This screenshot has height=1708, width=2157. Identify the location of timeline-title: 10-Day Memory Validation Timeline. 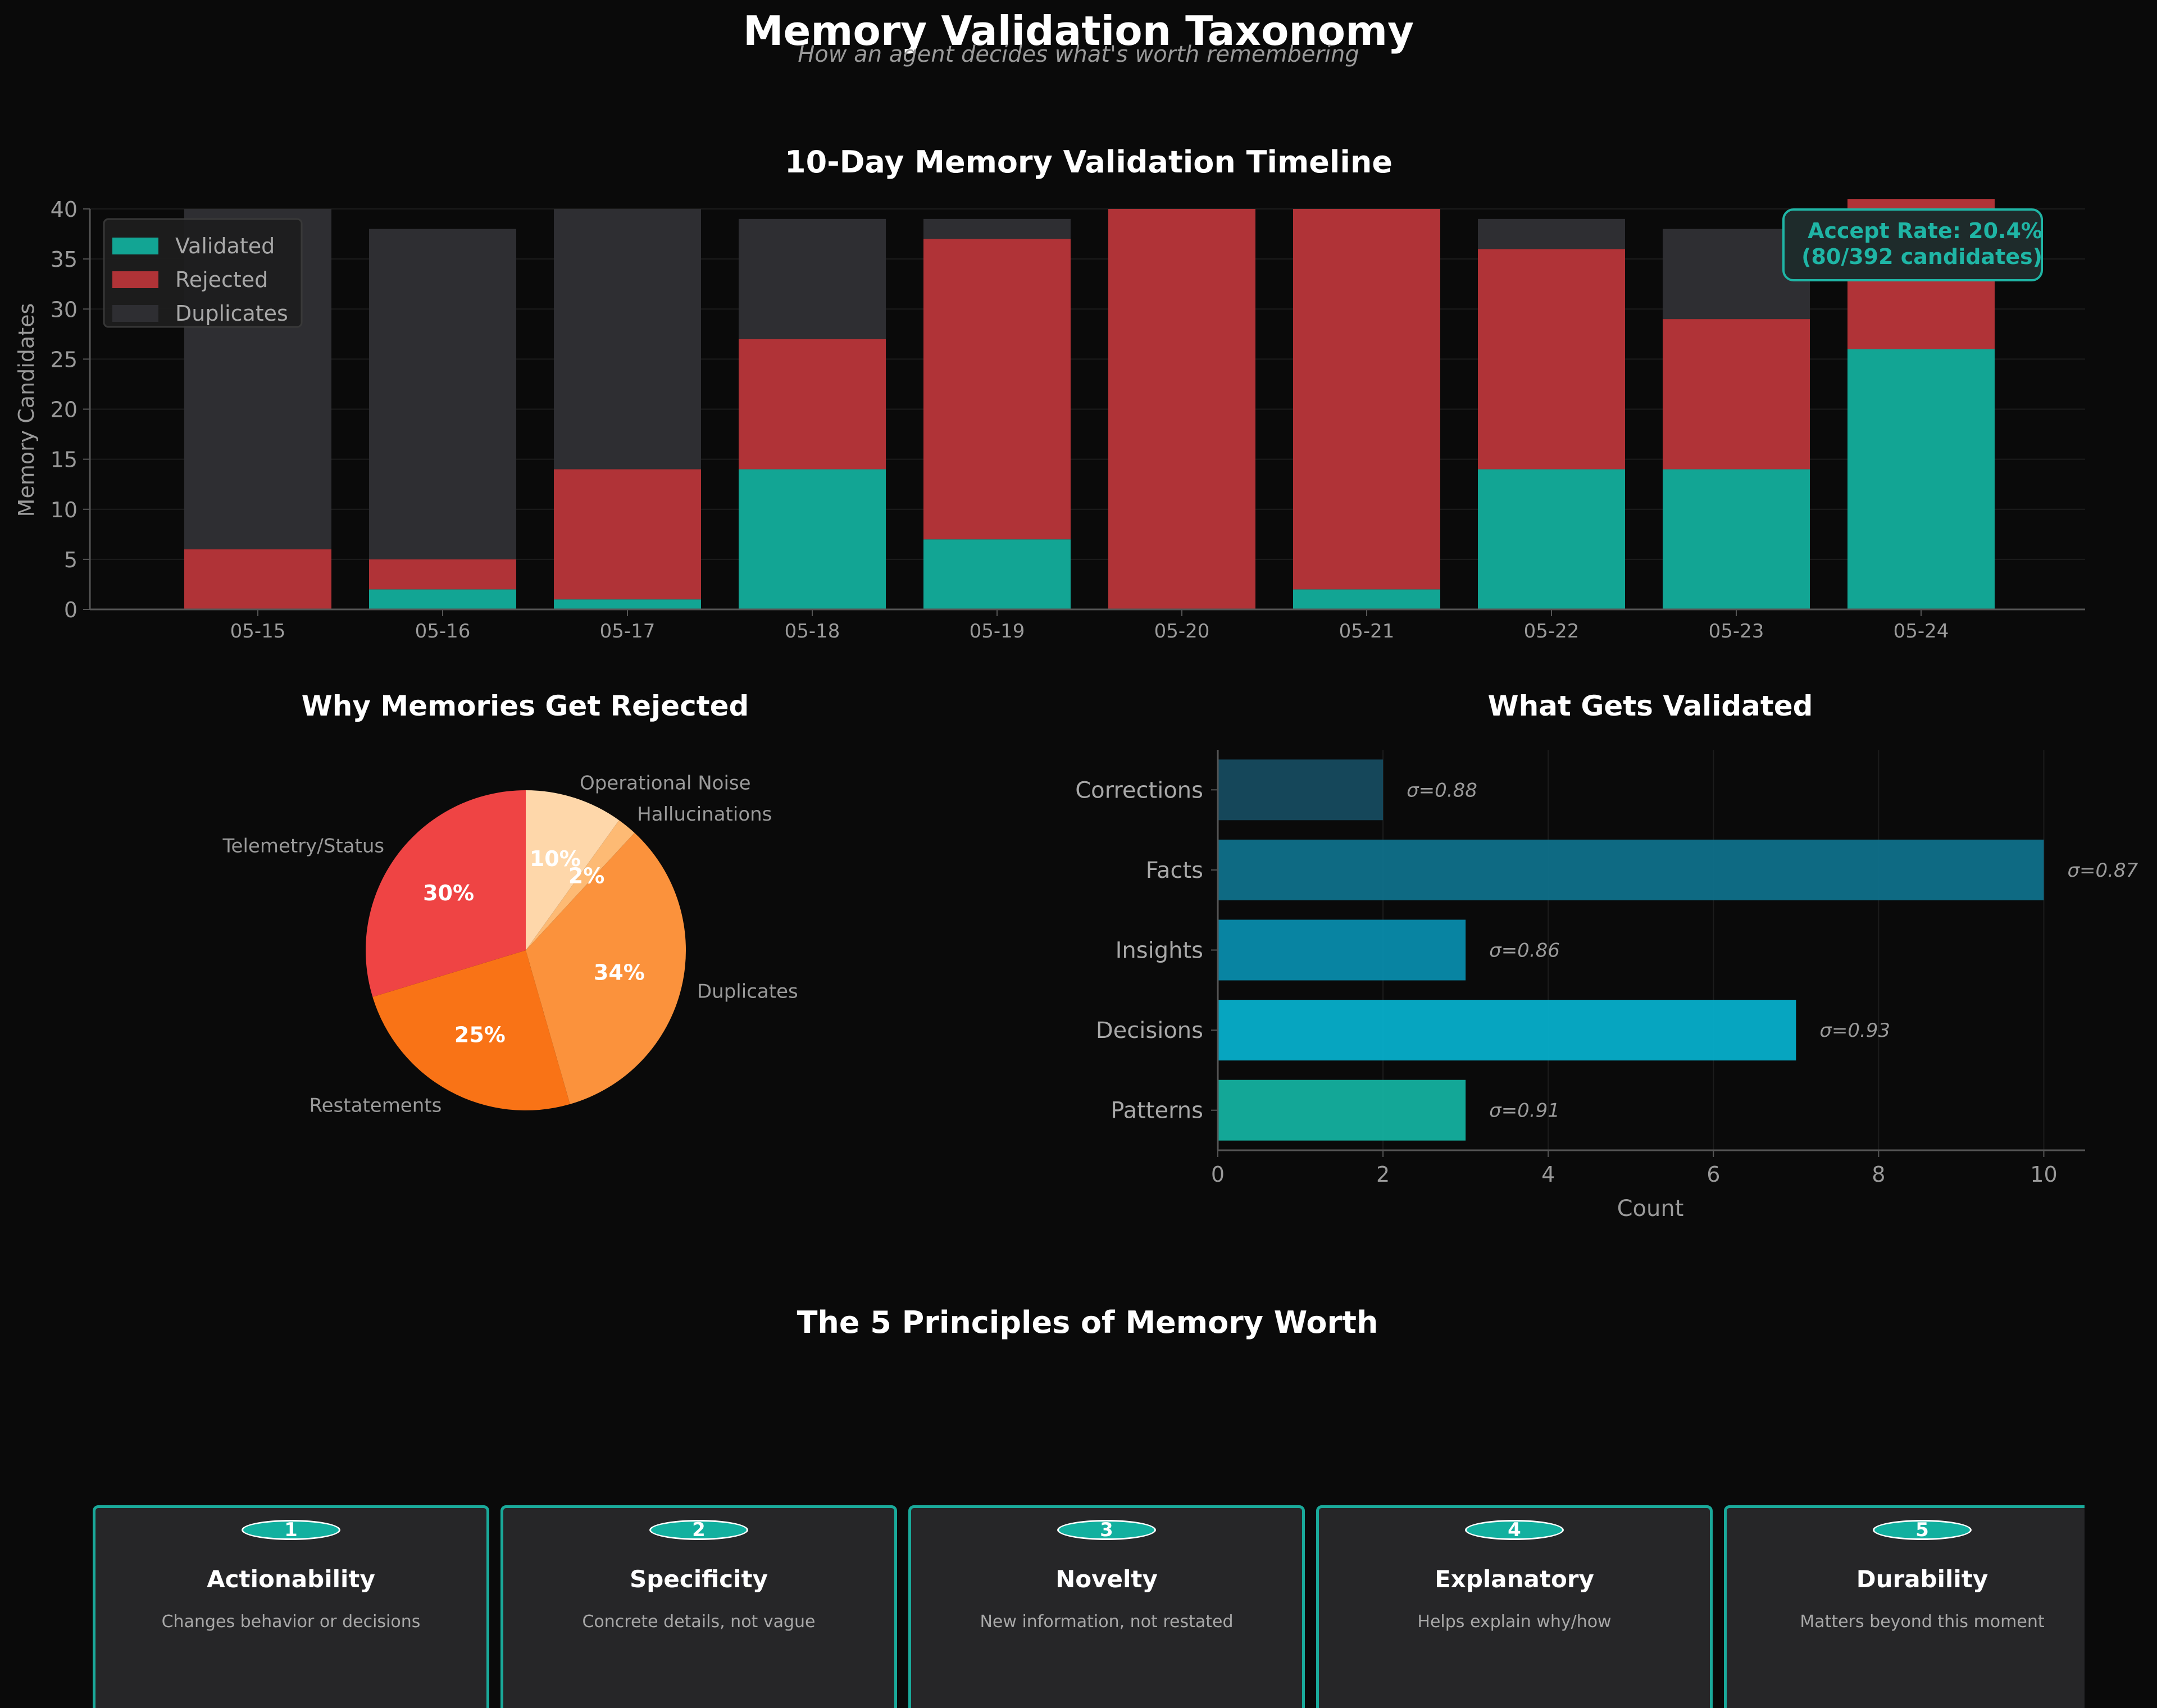
(1089, 162).